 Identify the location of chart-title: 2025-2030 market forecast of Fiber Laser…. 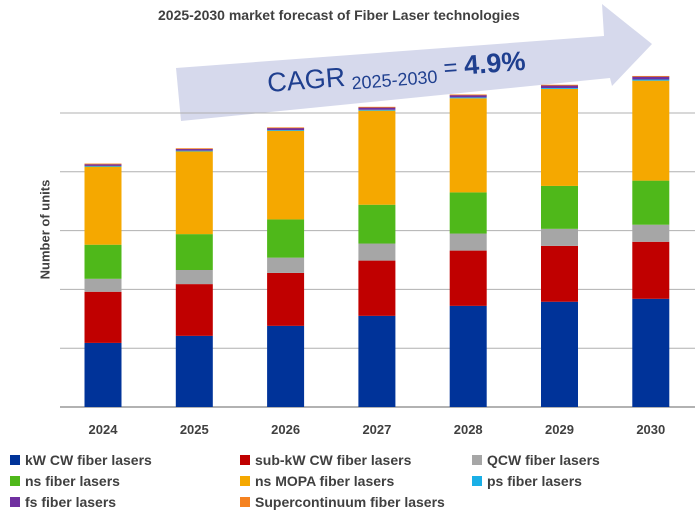
(339, 15).